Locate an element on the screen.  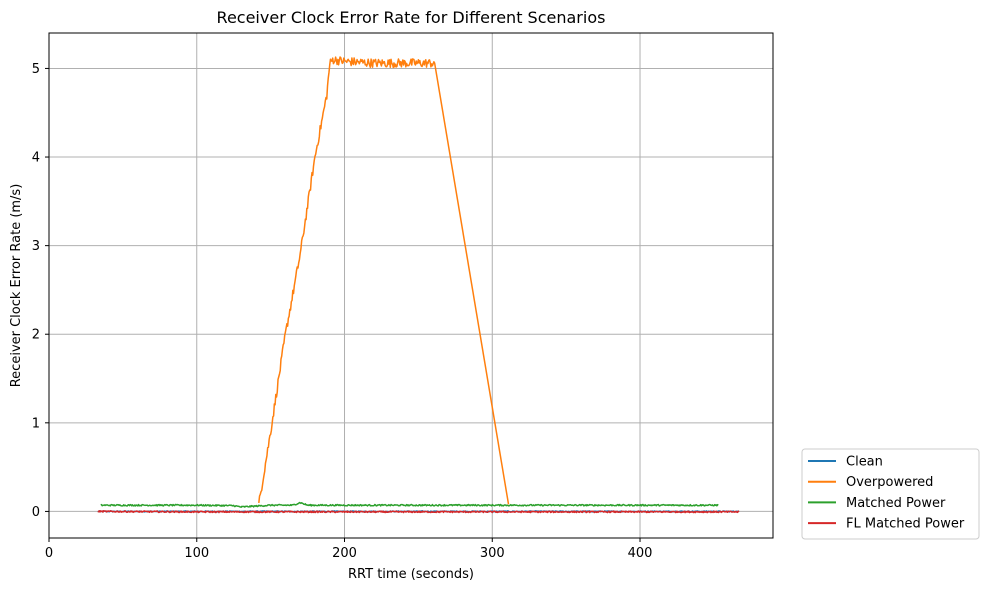
y-axis-label: Receiver Clock Error Rate (m/s) is located at coordinates (16, 286).